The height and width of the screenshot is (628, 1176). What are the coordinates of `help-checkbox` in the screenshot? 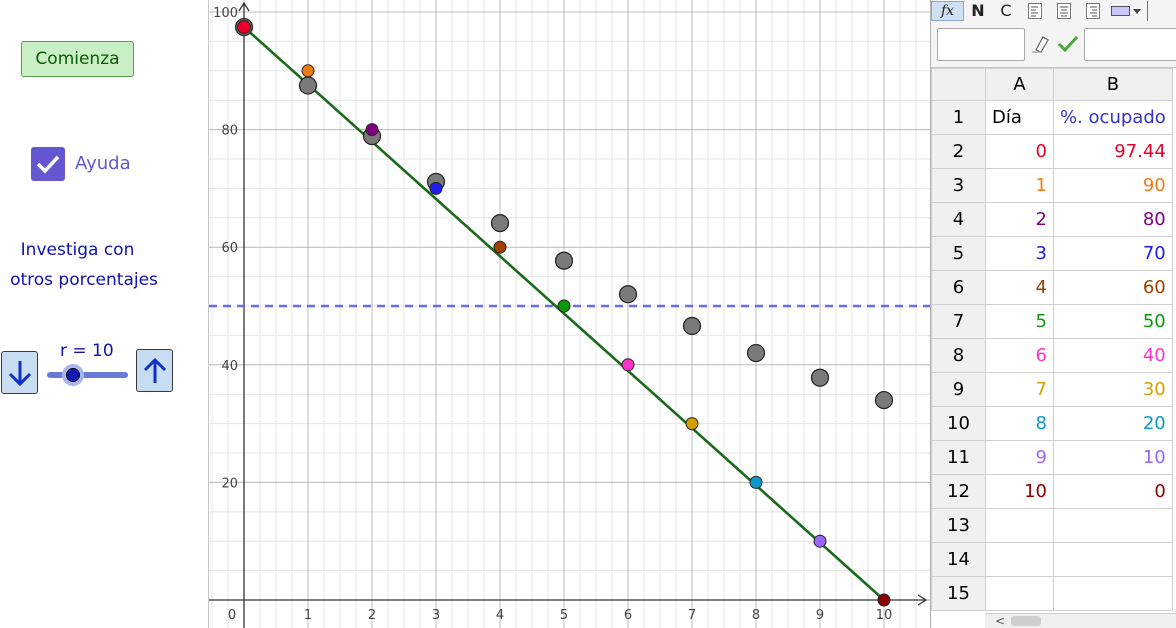 It's located at (48, 164).